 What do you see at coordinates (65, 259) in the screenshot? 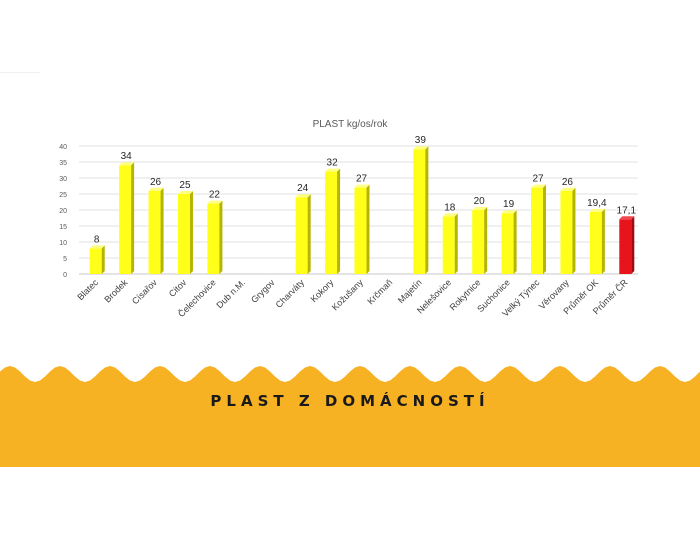
I see `y-tick-label: 5` at bounding box center [65, 259].